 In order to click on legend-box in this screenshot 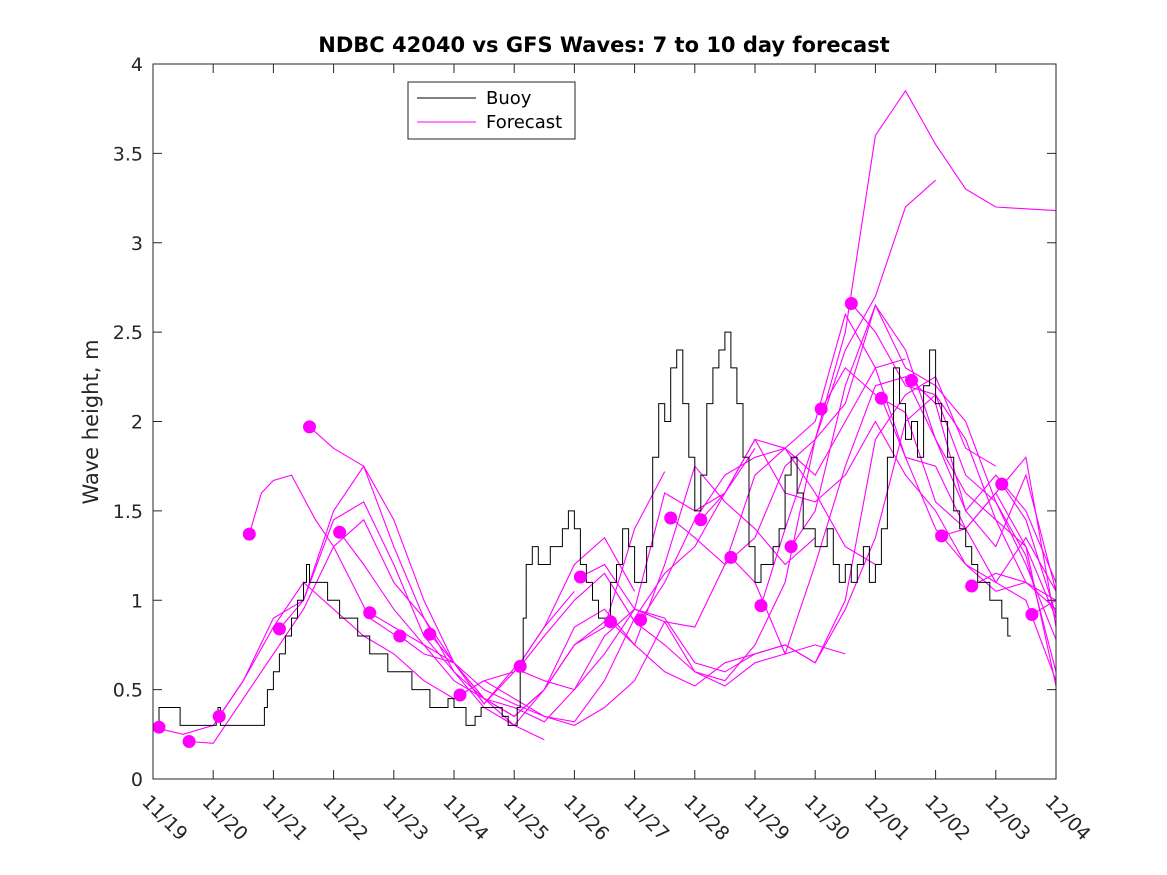, I will do `click(491, 110)`.